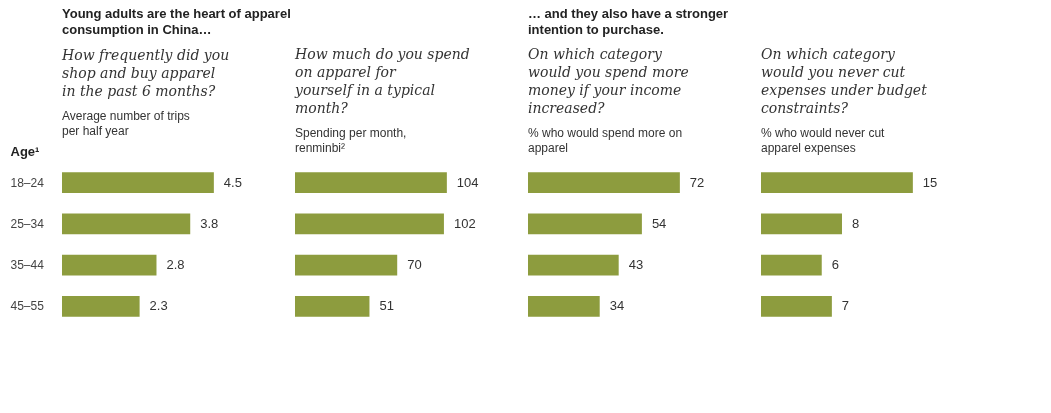 The image size is (1051, 413). I want to click on chart-subtitle: Spending per month, renminbi², so click(351, 140).